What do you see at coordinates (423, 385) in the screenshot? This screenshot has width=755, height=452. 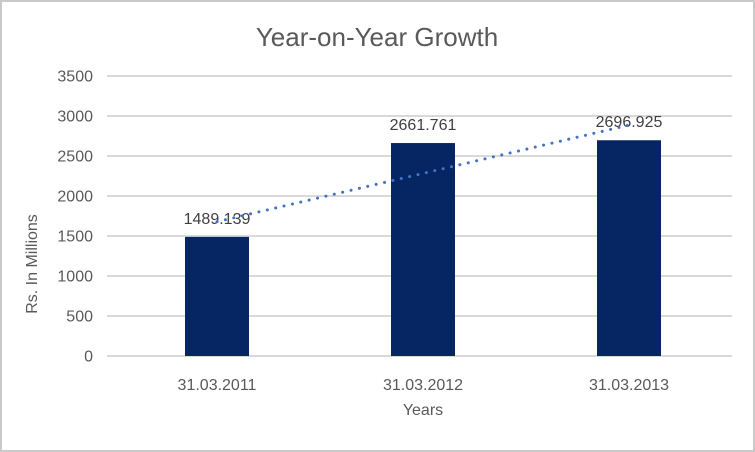 I see `x-tick-label: 31.03.2012` at bounding box center [423, 385].